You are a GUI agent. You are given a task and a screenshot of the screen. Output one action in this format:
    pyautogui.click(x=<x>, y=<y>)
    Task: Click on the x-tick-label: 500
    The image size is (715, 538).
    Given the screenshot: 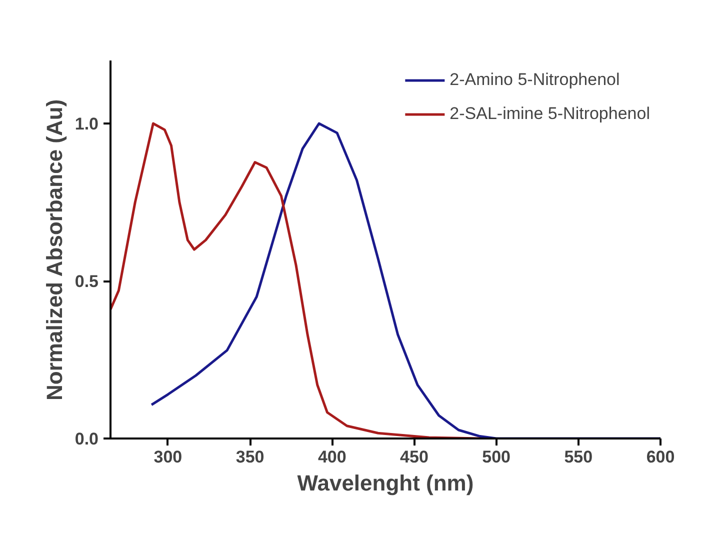 What is the action you would take?
    pyautogui.click(x=496, y=457)
    